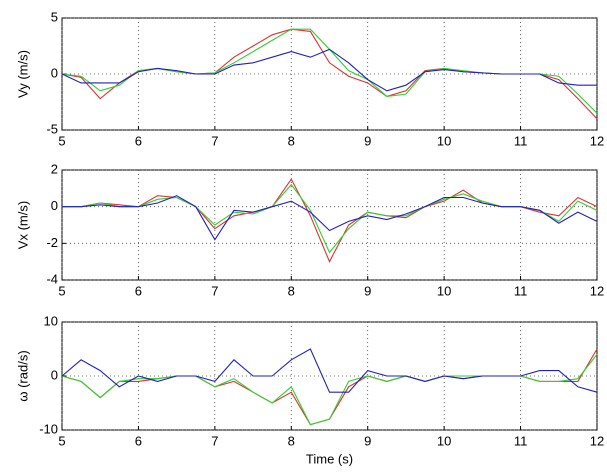 The width and height of the screenshot is (607, 474). Describe the element at coordinates (329, 458) in the screenshot. I see `x-axis-label: Time (s)` at that location.